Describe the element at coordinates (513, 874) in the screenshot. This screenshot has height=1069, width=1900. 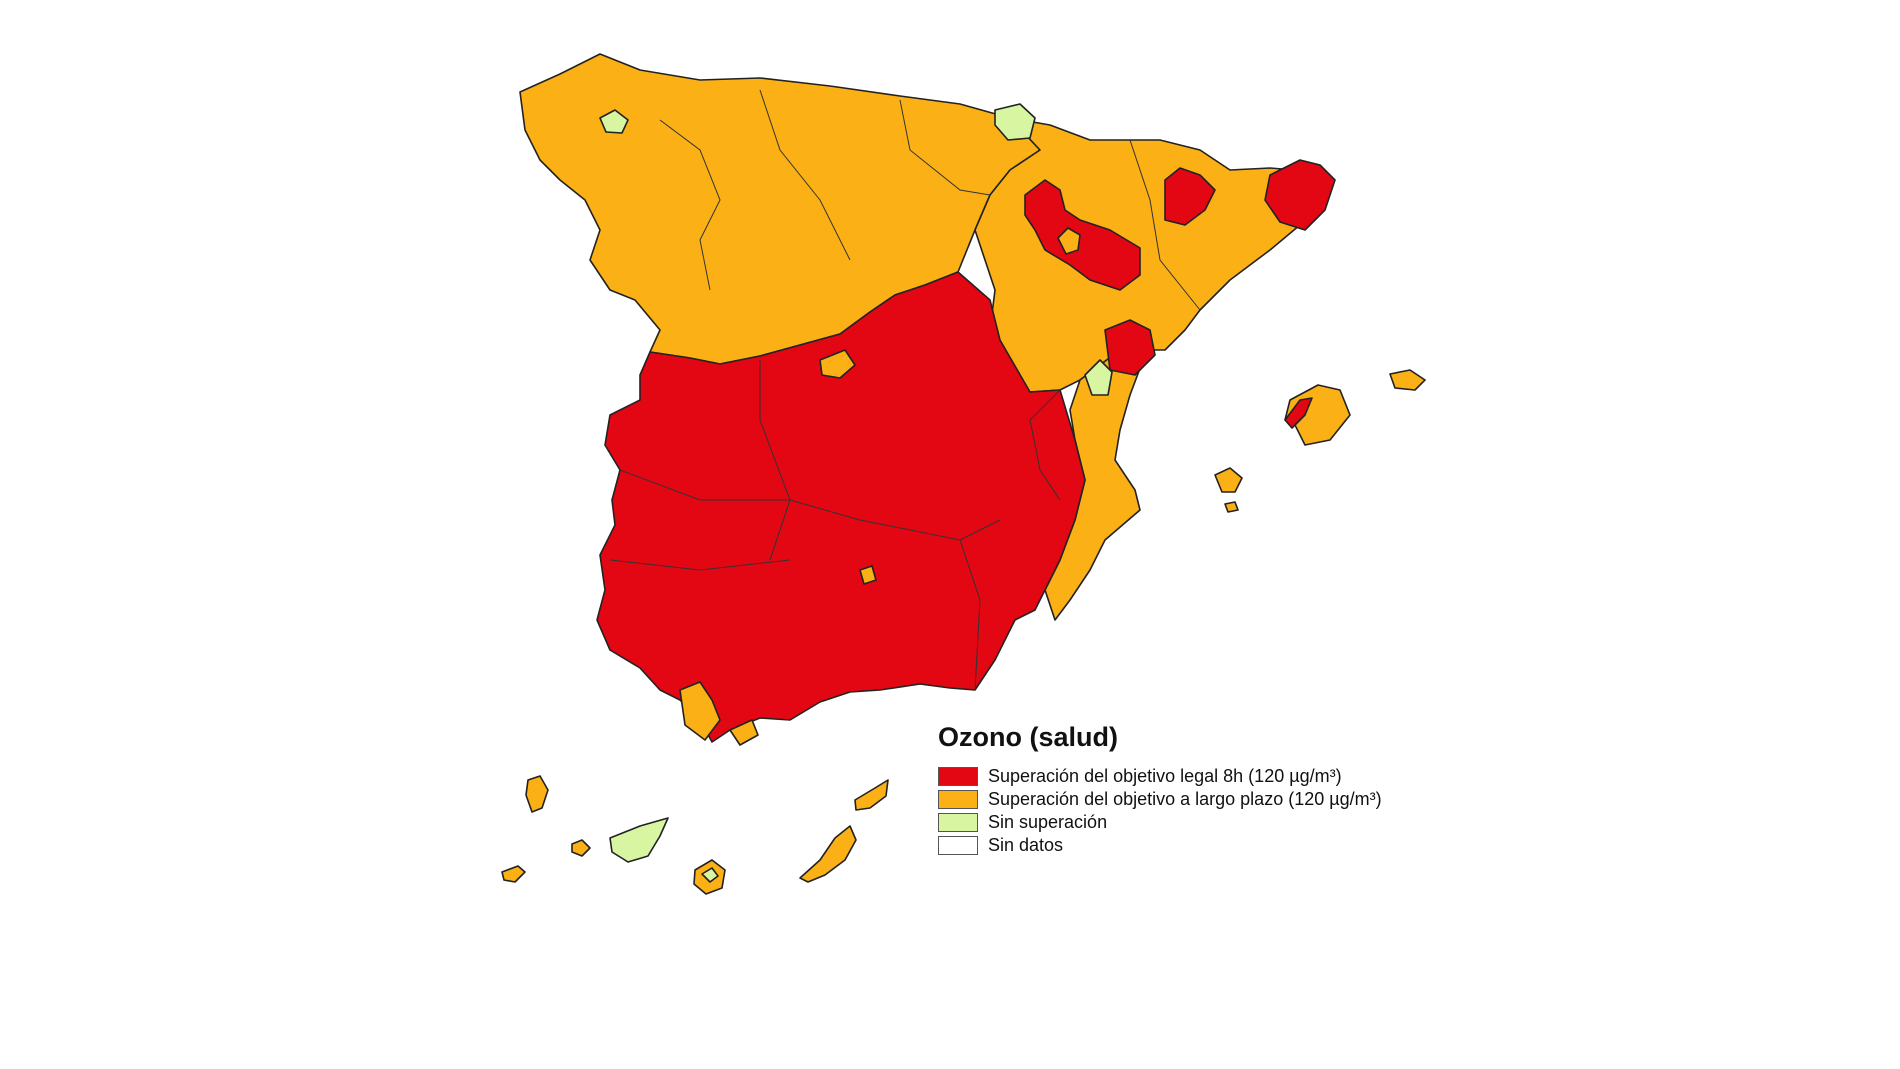
I see `island-el-hierro` at that location.